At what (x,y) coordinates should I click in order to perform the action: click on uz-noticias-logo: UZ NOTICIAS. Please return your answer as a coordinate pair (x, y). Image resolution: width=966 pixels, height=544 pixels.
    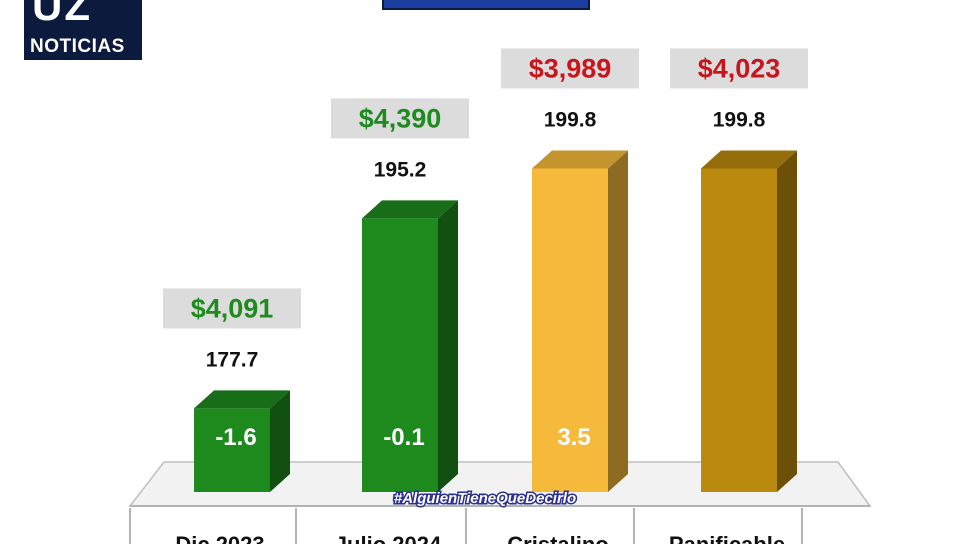
    Looking at the image, I should click on (83, 30).